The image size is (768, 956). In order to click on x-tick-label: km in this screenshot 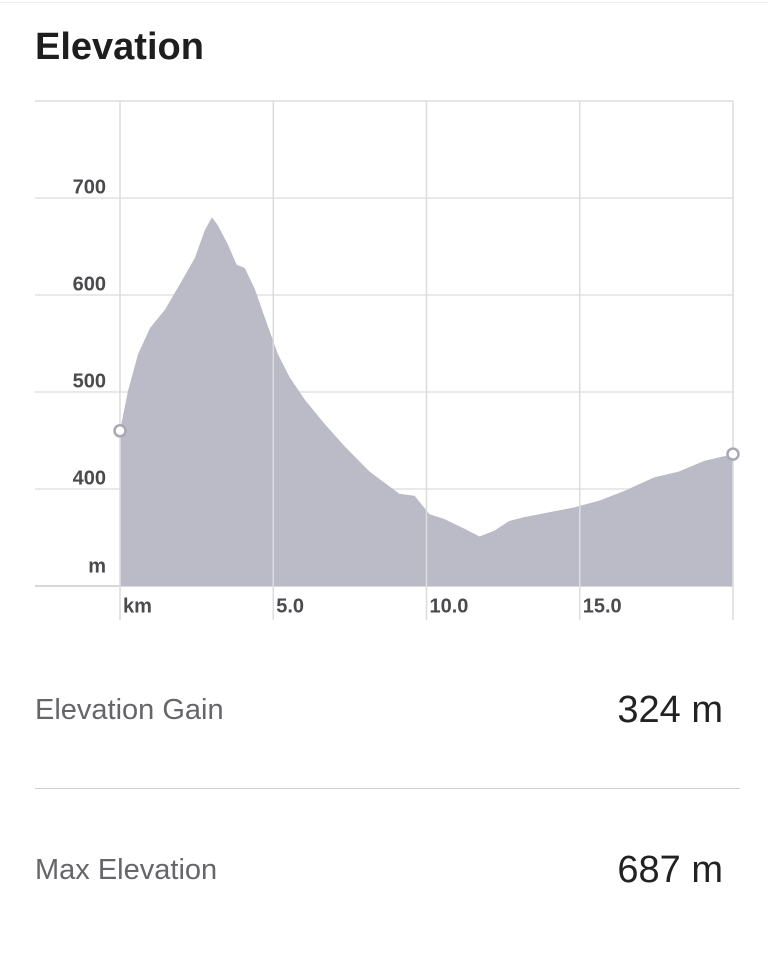, I will do `click(137, 606)`.